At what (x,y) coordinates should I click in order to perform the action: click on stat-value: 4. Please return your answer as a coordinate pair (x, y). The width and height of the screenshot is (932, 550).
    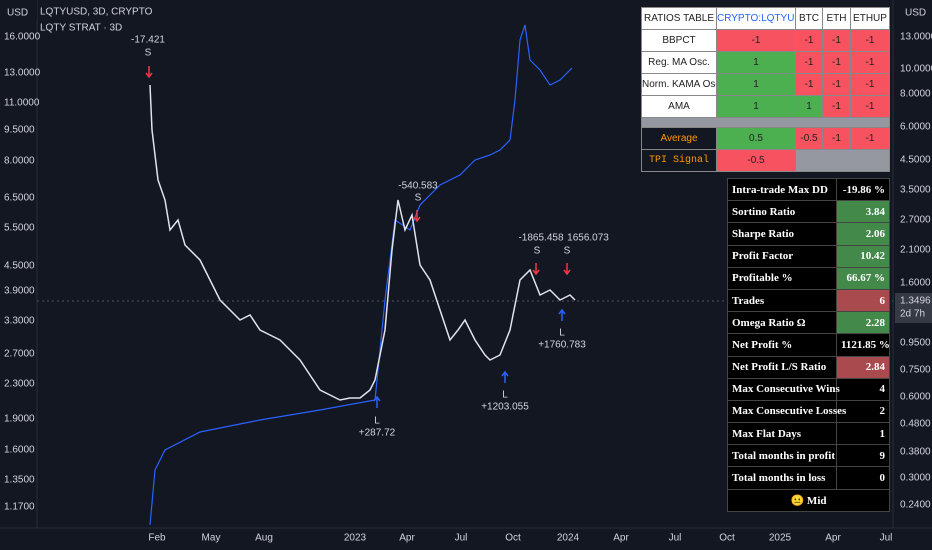
    Looking at the image, I should click on (863, 389).